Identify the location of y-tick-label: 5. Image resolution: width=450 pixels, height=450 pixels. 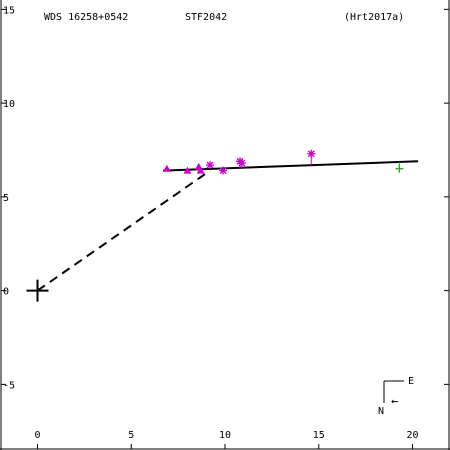
(6, 198).